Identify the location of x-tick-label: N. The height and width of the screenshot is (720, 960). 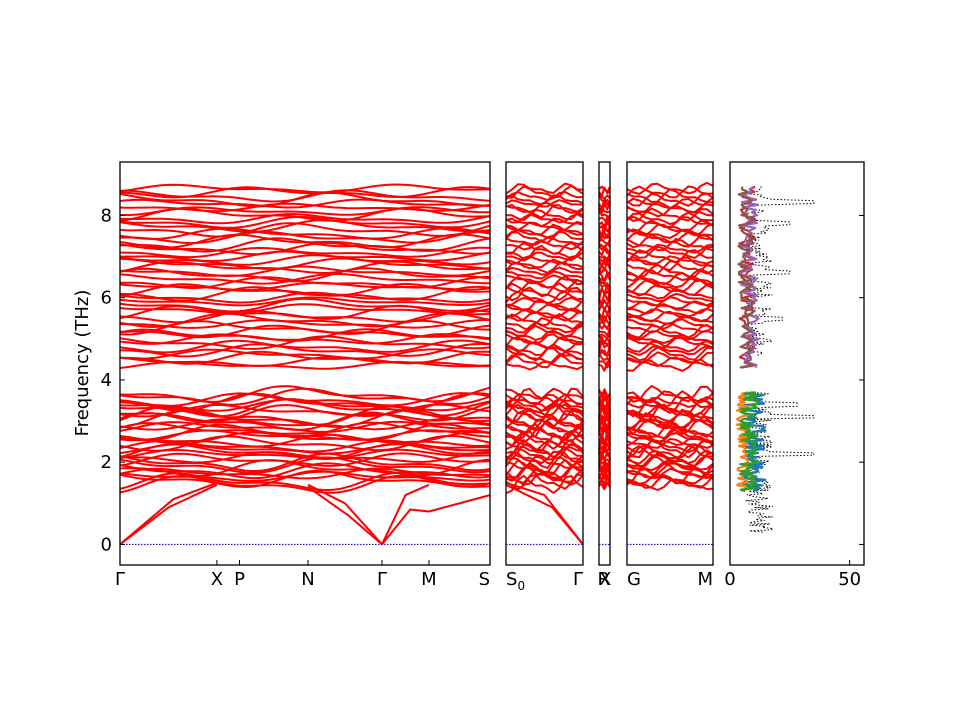
(307, 579).